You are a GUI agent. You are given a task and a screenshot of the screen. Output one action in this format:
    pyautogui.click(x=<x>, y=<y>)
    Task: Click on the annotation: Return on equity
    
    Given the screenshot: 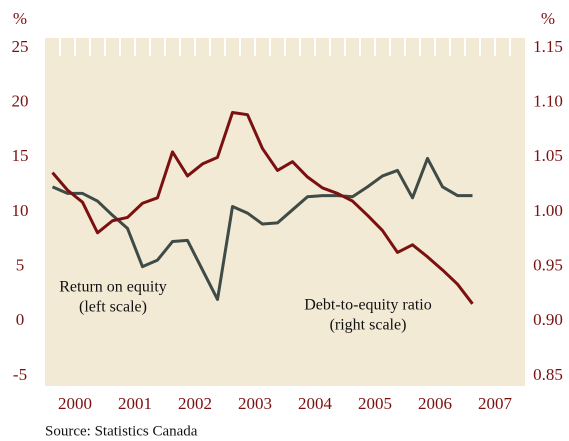 What is the action you would take?
    pyautogui.click(x=113, y=287)
    